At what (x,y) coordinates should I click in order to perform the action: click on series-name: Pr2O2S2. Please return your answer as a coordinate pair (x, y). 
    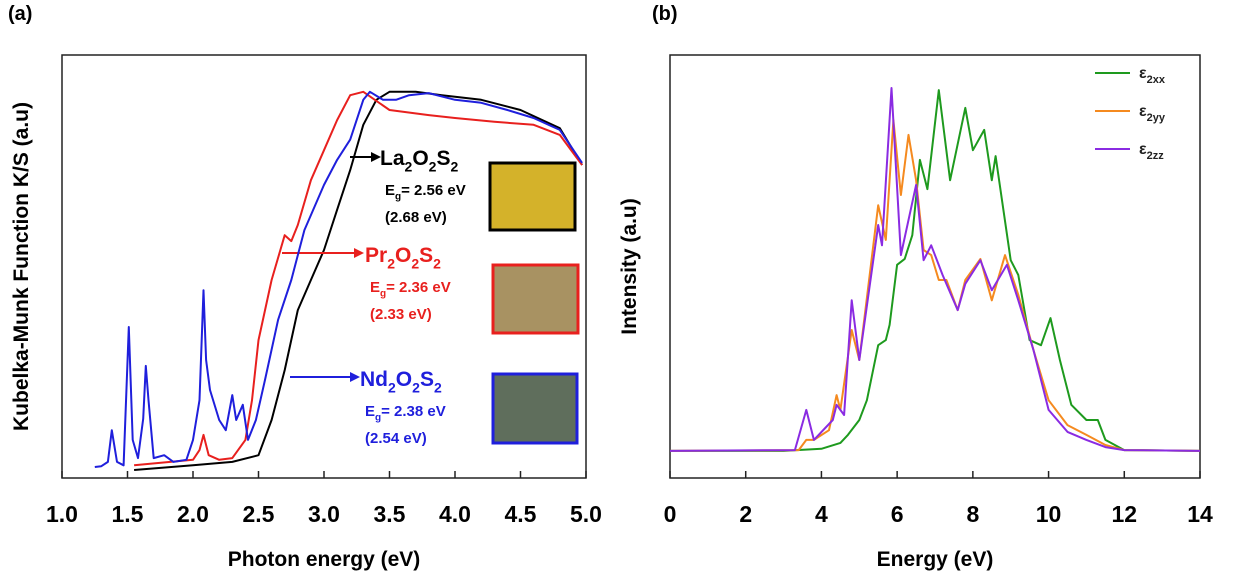
    Looking at the image, I should click on (403, 257).